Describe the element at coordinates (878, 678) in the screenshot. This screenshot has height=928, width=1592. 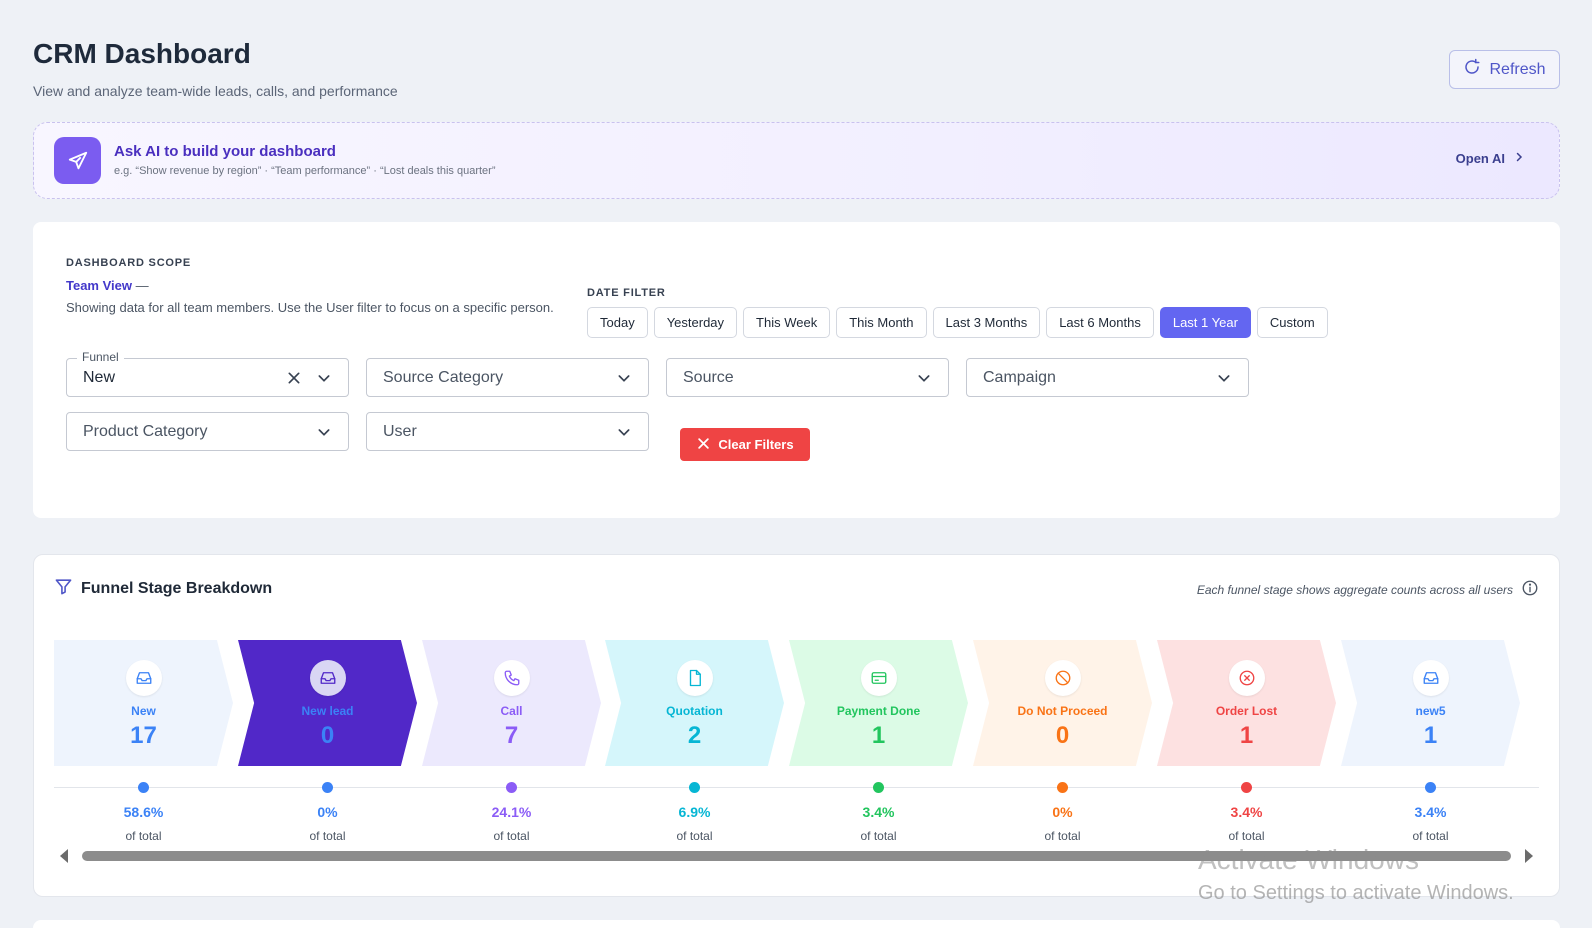
I see `card-icon` at that location.